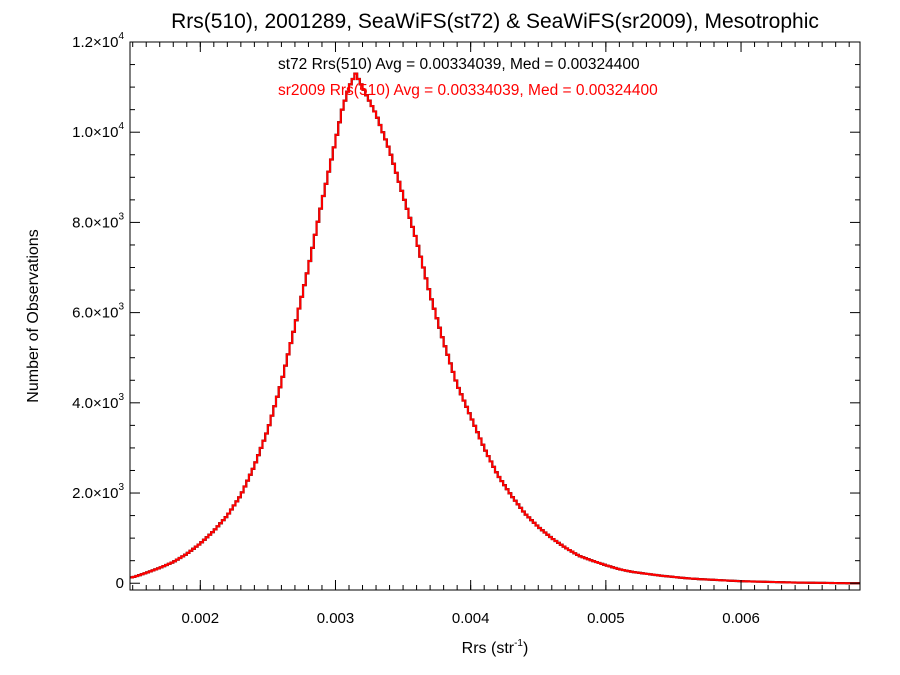 Image resolution: width=900 pixels, height=675 pixels. I want to click on x-axis-label-base: Rrs (str, so click(488, 648).